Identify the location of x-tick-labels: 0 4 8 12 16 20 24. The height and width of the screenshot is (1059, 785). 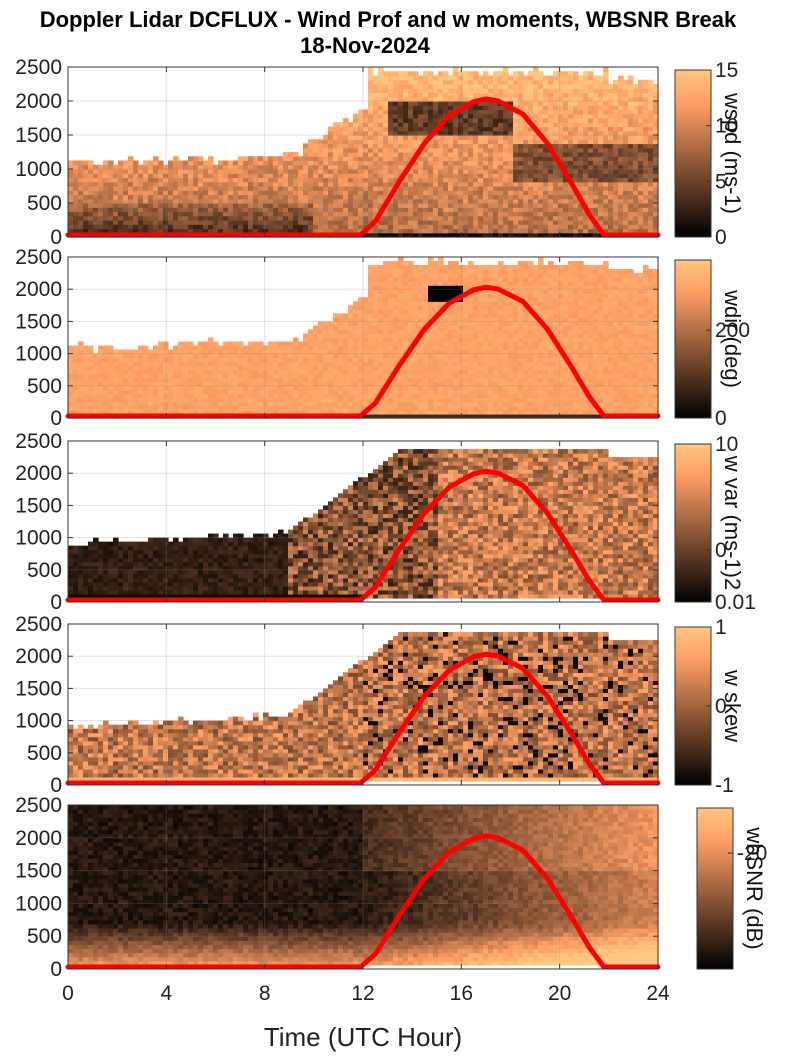
(366, 993).